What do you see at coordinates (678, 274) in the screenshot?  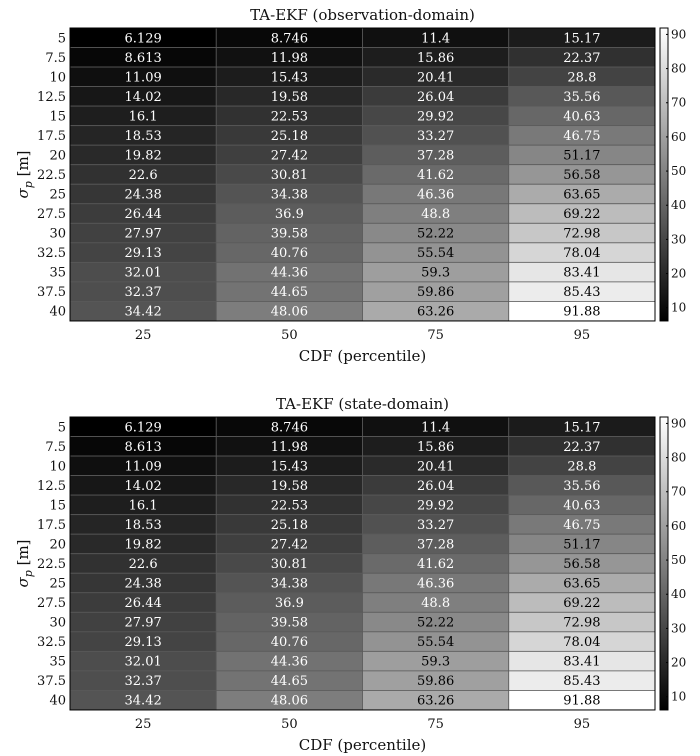 I see `colorbar-tick-label: 20` at bounding box center [678, 274].